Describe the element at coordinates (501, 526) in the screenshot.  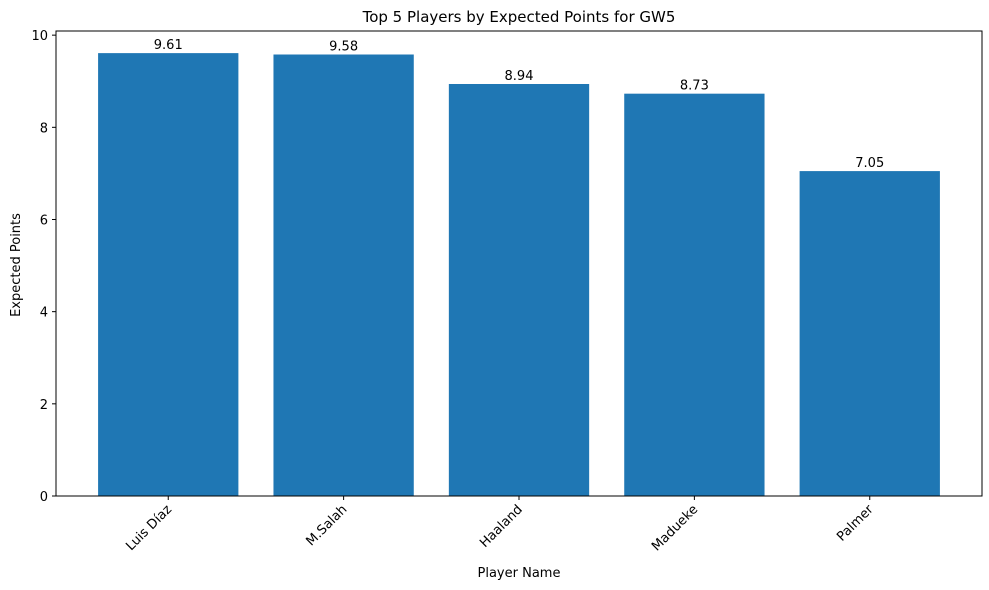
I see `x-tick-label: Haaland` at that location.